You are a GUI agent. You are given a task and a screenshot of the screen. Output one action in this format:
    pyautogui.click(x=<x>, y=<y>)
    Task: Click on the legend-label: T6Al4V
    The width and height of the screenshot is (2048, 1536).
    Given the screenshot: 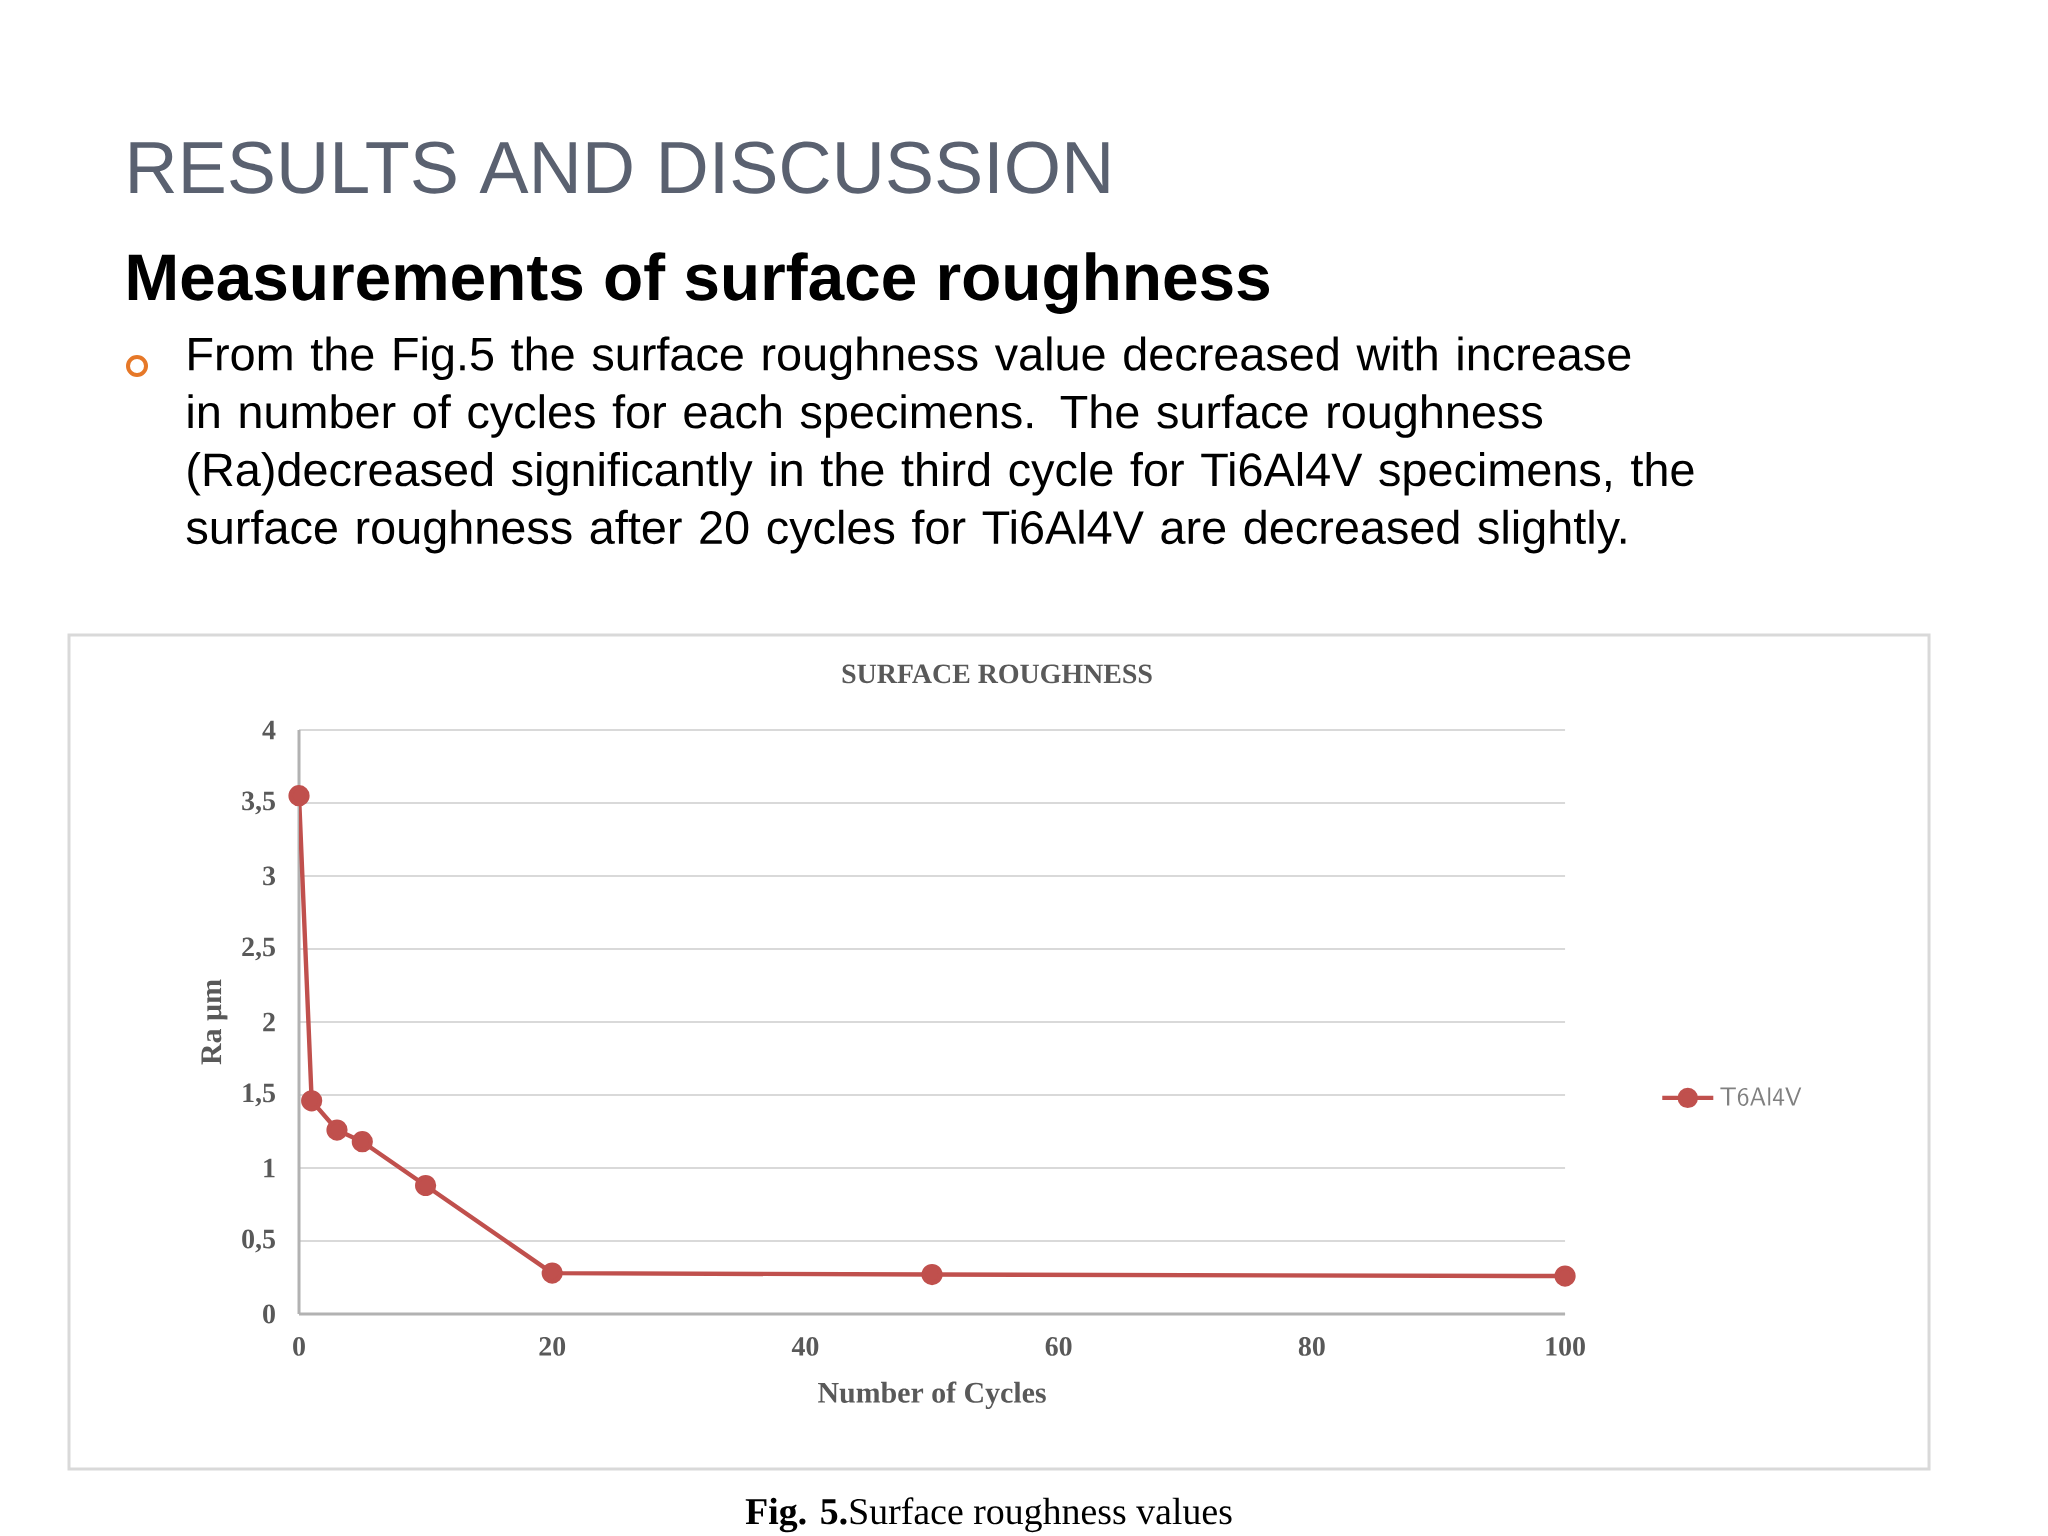 What is the action you would take?
    pyautogui.click(x=1761, y=1096)
    